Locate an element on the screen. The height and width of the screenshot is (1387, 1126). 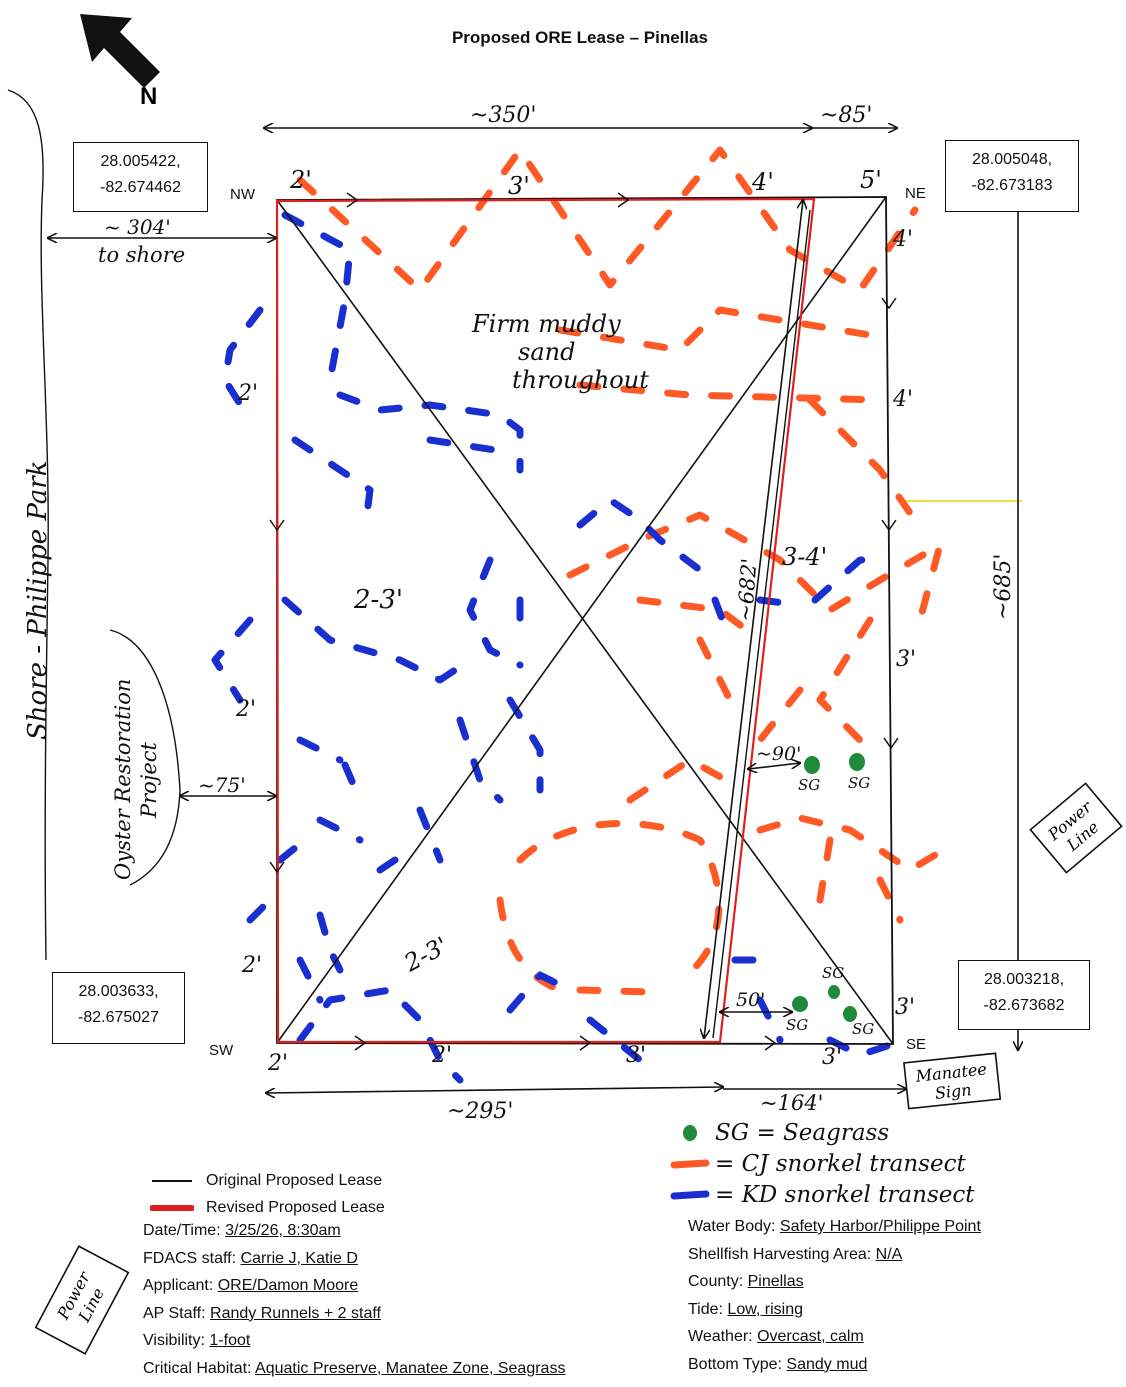
legend-original: Original Proposed Lease is located at coordinates (267, 1180).